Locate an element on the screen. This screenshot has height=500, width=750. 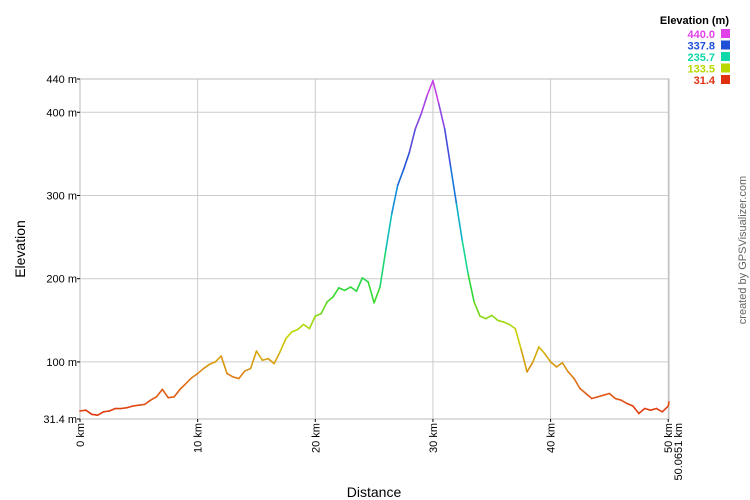
y-axis-title: Elevation is located at coordinates (20, 249).